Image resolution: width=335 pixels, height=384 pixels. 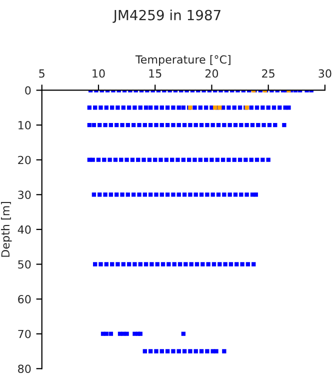 What do you see at coordinates (41, 73) in the screenshot?
I see `x-tick-label: 5` at bounding box center [41, 73].